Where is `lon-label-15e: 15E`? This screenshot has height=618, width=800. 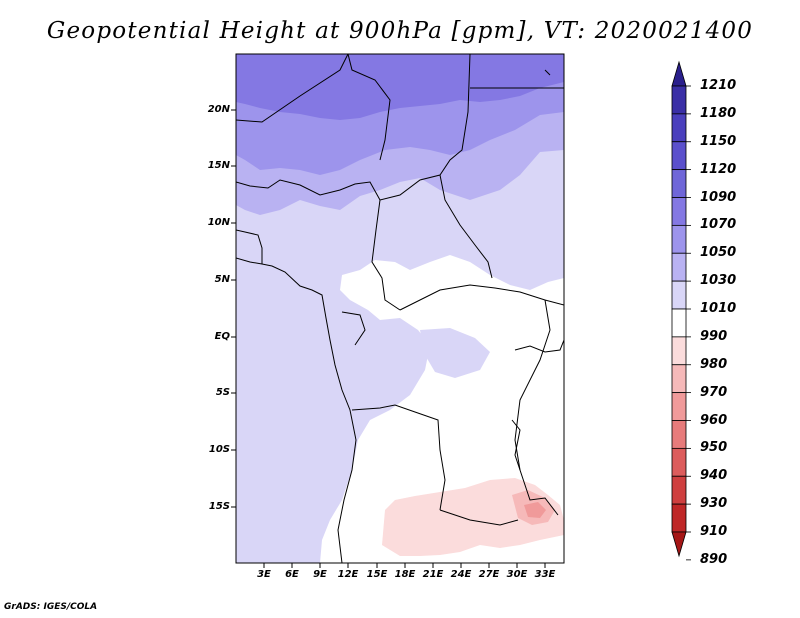
lon-label-15e: 15E is located at coordinates (377, 574).